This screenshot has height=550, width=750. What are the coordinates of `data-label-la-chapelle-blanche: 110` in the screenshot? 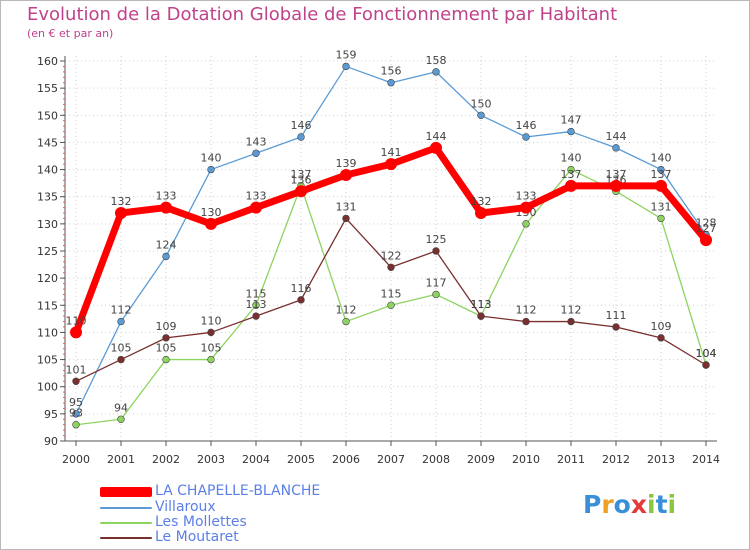 It's located at (76, 320).